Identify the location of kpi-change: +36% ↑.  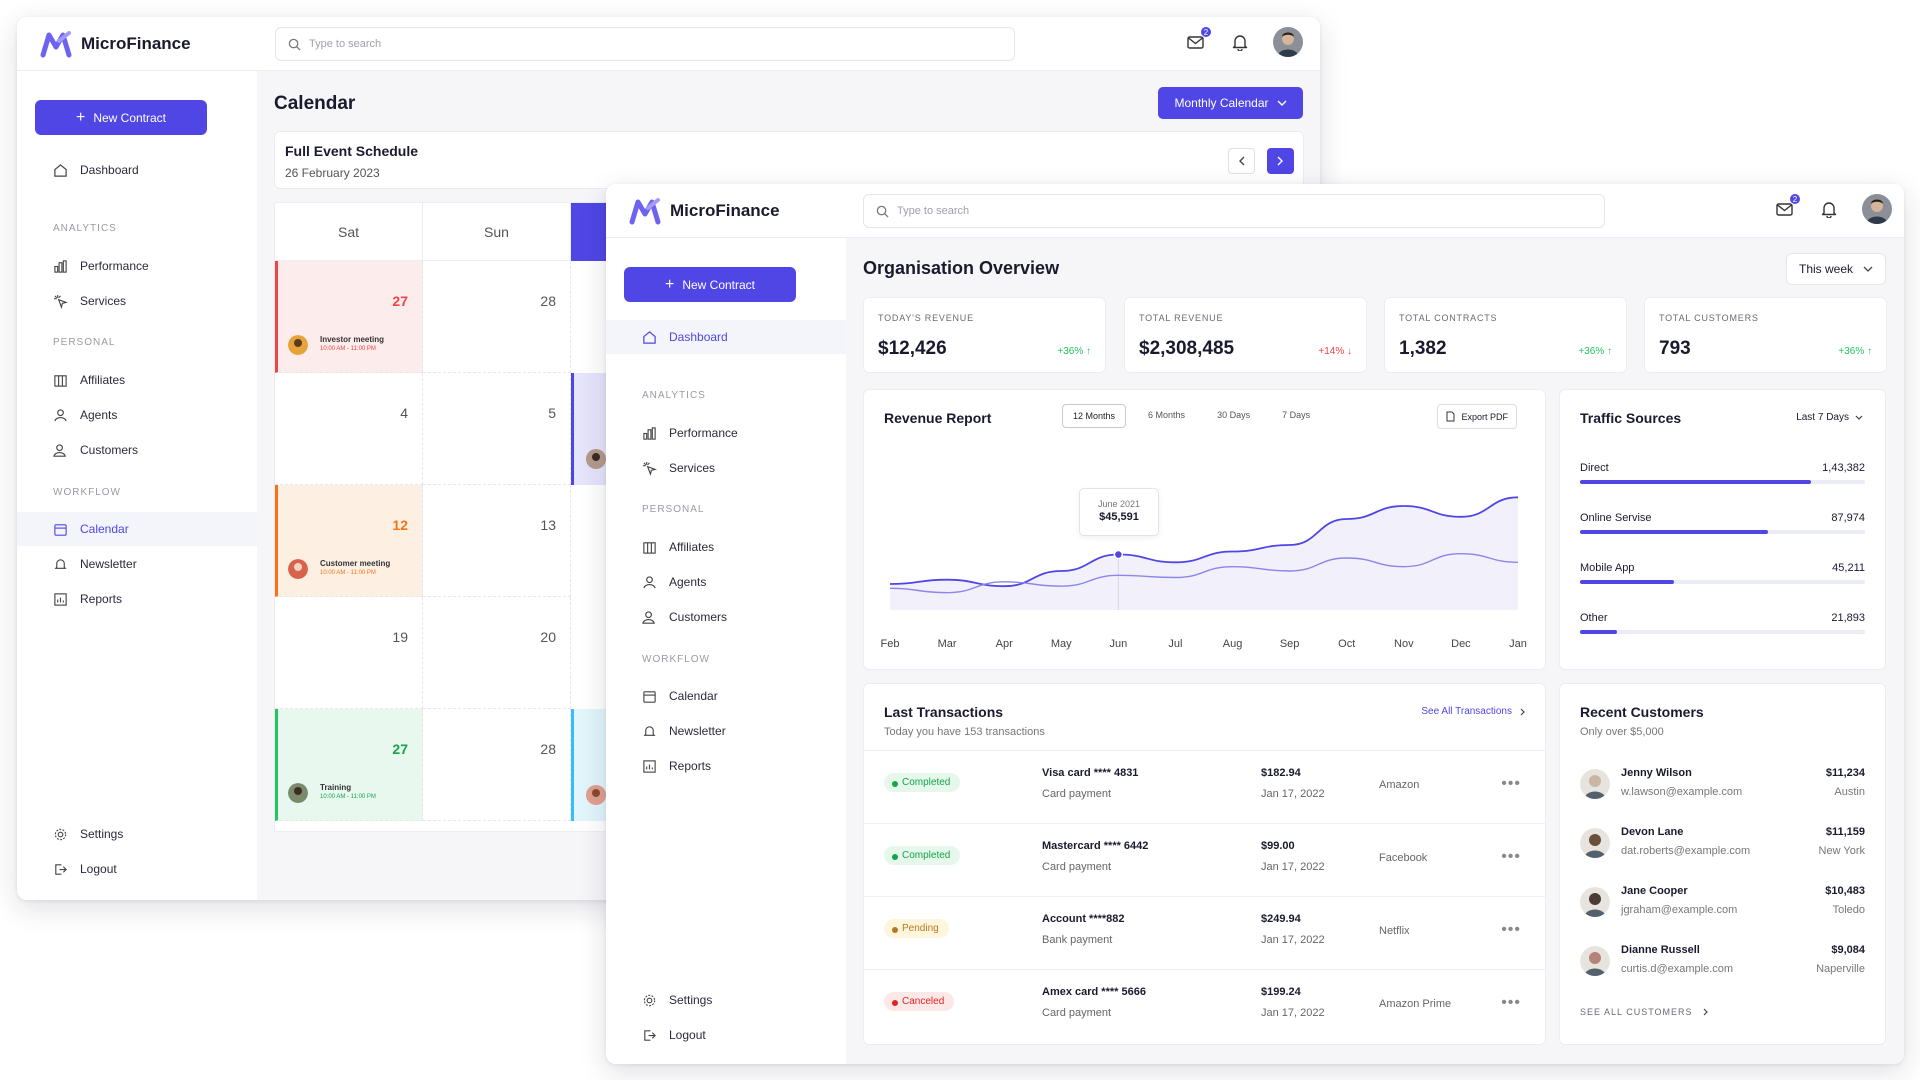
(1074, 351).